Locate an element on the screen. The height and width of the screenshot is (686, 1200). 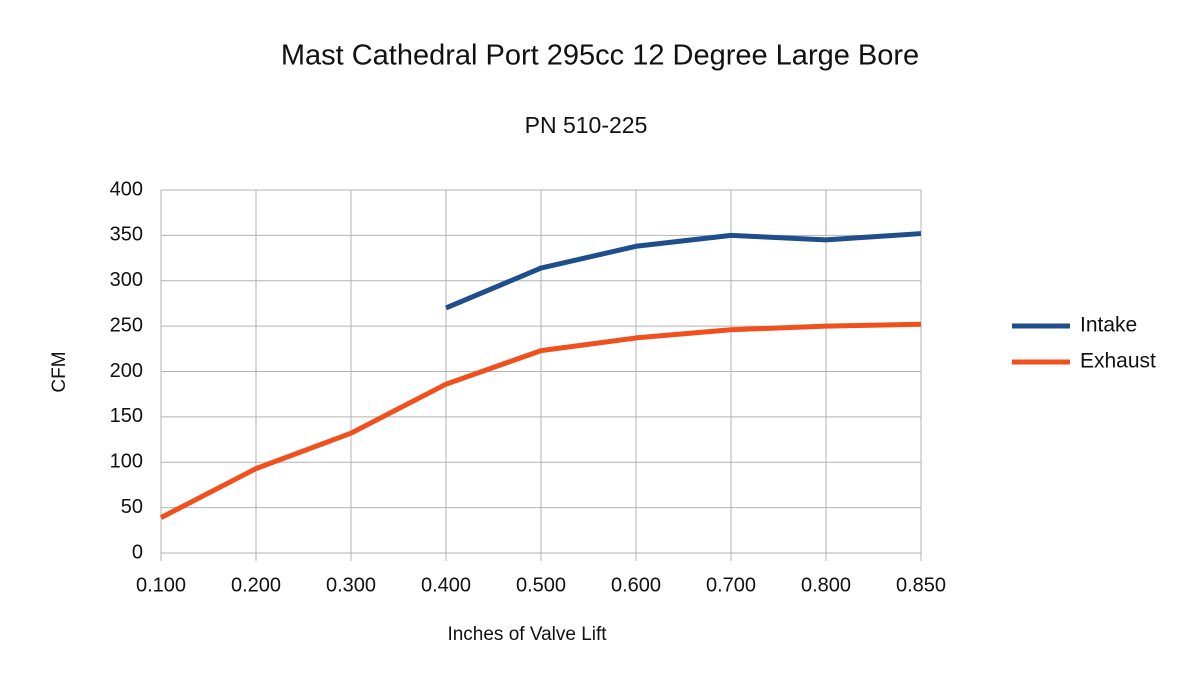
y-tick-label: 400 is located at coordinates (126, 189).